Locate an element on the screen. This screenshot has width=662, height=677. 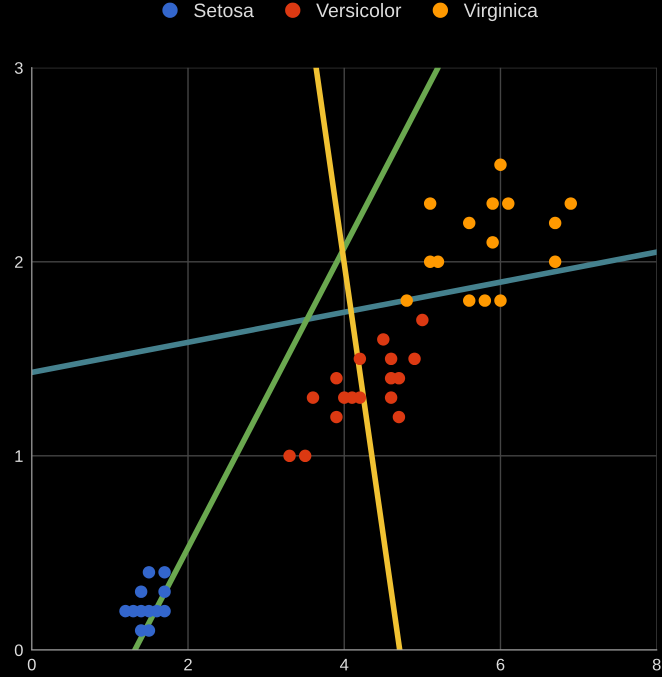
legend-label: Virginica is located at coordinates (501, 12).